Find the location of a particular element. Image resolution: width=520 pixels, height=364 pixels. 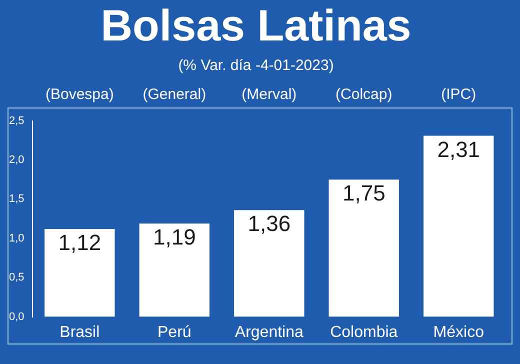

data-label: 2,31 is located at coordinates (458, 149).